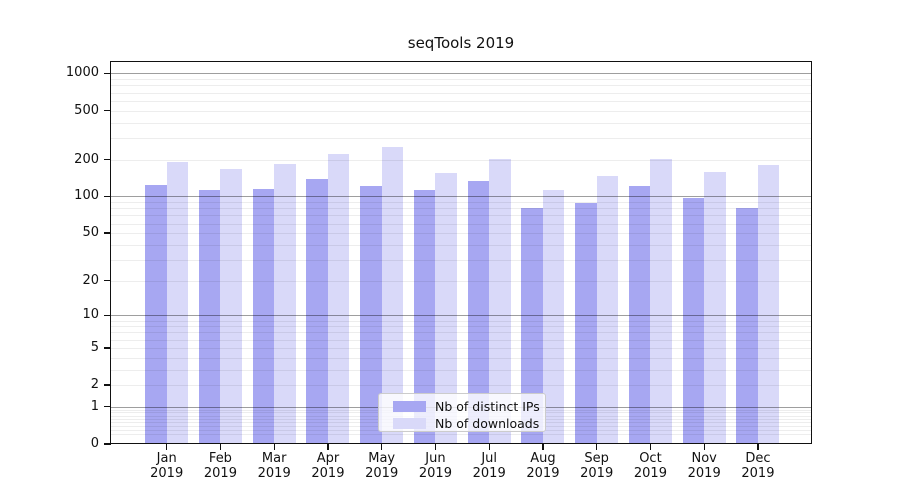 The width and height of the screenshot is (900, 500). I want to click on x-axis-tick-label-jan: Jan 2019, so click(167, 466).